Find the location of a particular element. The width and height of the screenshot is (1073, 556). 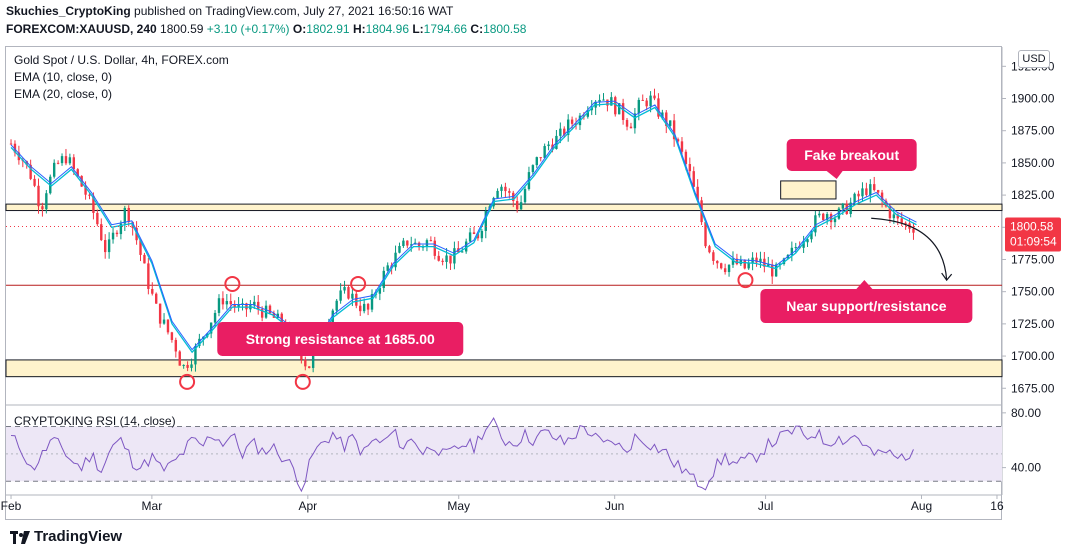

y-tick-label: 1725.00 is located at coordinates (1033, 324).